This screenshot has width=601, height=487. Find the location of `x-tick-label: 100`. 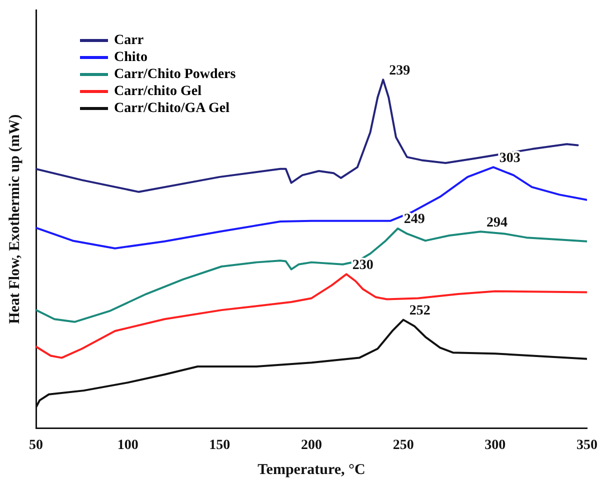

x-tick-label: 100 is located at coordinates (127, 446).